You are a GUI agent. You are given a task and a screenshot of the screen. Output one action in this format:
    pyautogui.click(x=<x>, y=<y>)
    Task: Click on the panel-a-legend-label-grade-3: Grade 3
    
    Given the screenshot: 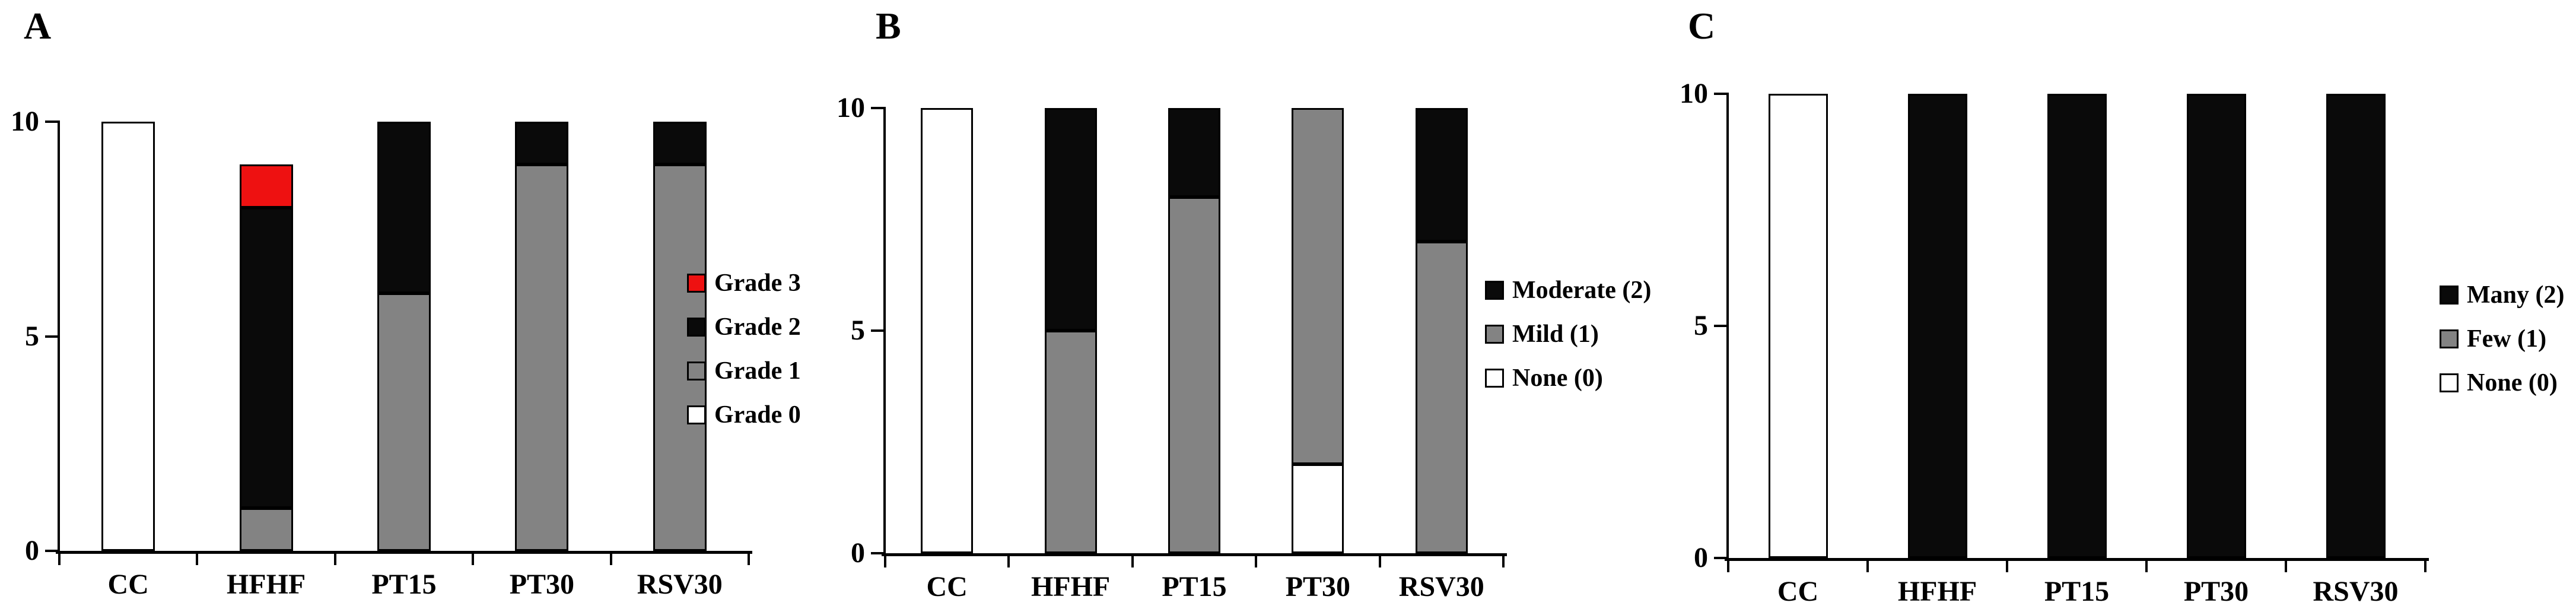 What is the action you would take?
    pyautogui.click(x=757, y=283)
    